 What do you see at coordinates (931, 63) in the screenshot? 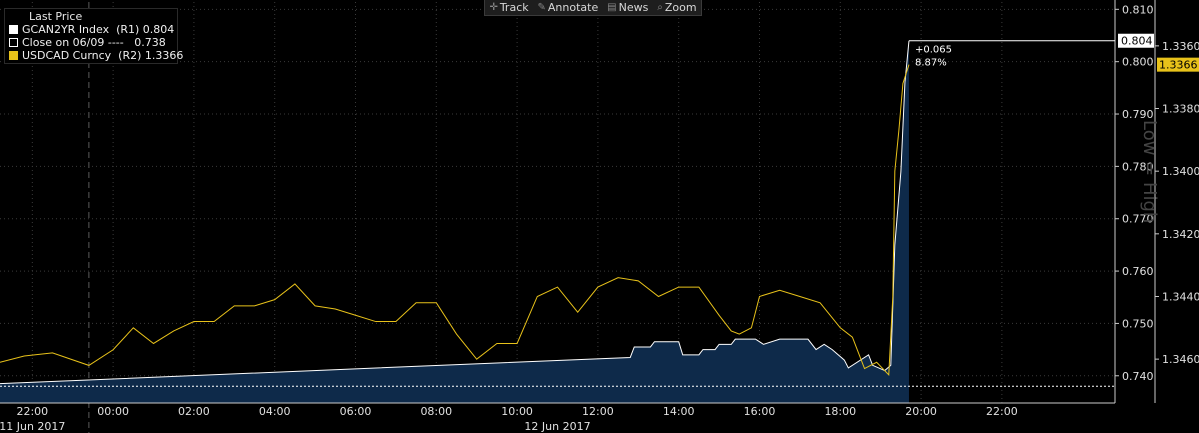
I see `change-pct-label: 8.87%` at bounding box center [931, 63].